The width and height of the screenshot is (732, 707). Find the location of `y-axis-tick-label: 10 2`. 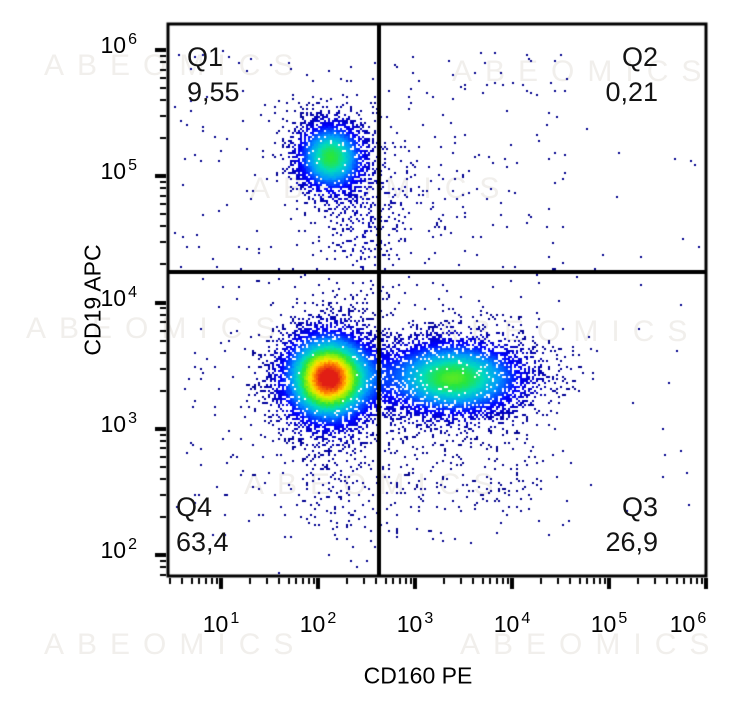

y-axis-tick-label: 10 2 is located at coordinates (119, 549).